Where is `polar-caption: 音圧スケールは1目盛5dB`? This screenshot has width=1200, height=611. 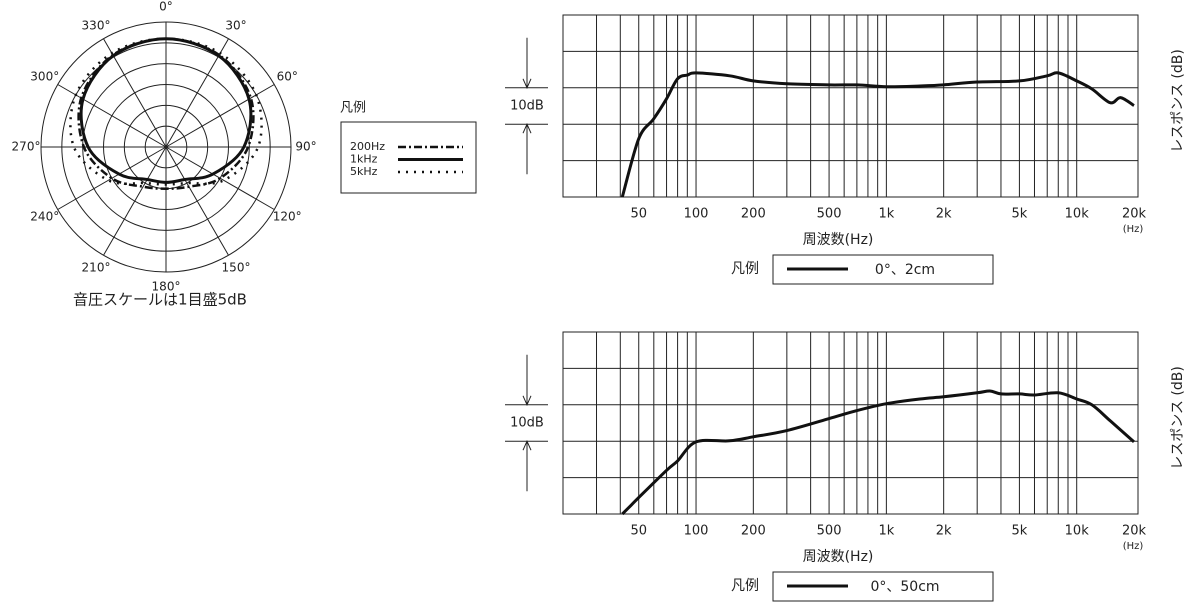
polar-caption: 音圧スケールは1目盛5dB is located at coordinates (160, 300).